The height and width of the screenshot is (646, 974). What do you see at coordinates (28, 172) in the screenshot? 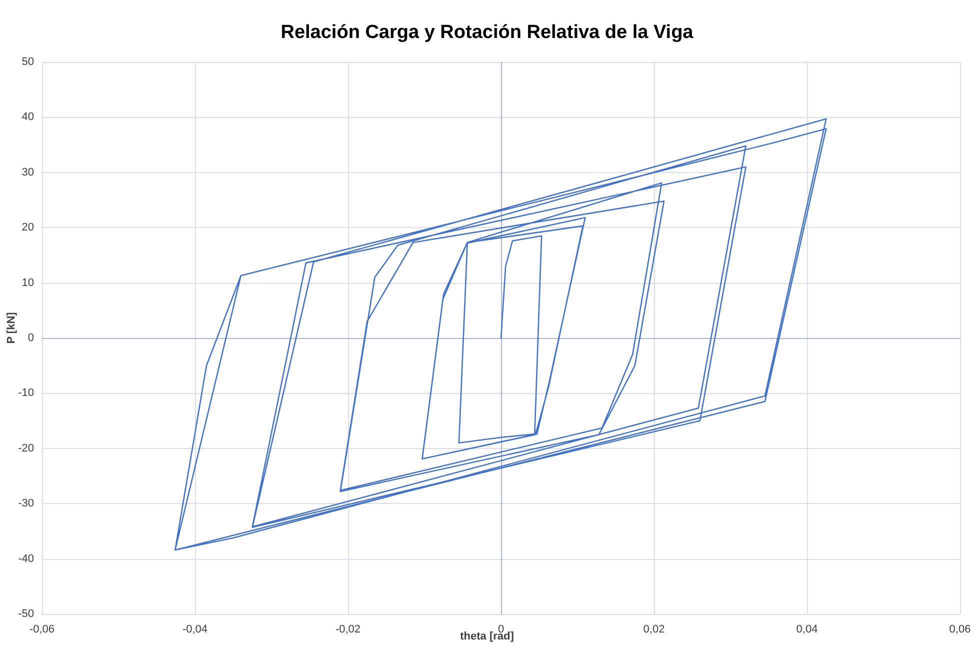
I see `y-tick-label: 30` at bounding box center [28, 172].